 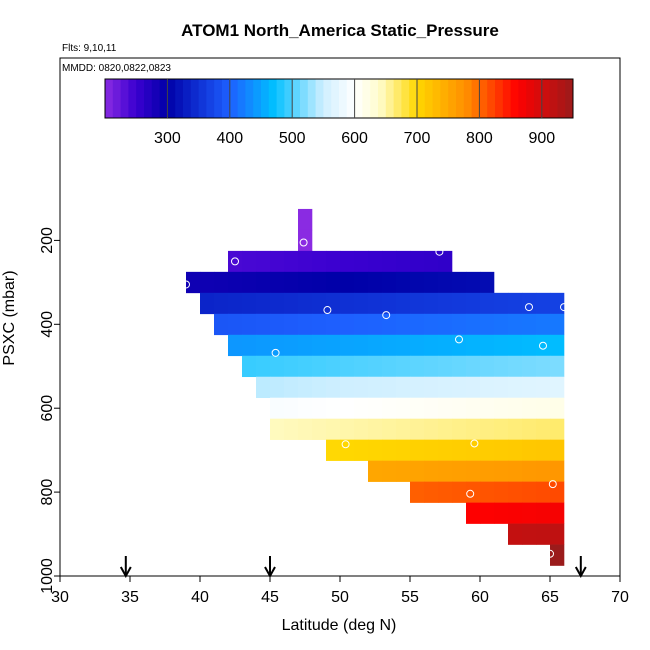 What do you see at coordinates (292, 138) in the screenshot?
I see `colorbar-tick-label-2: 500` at bounding box center [292, 138].